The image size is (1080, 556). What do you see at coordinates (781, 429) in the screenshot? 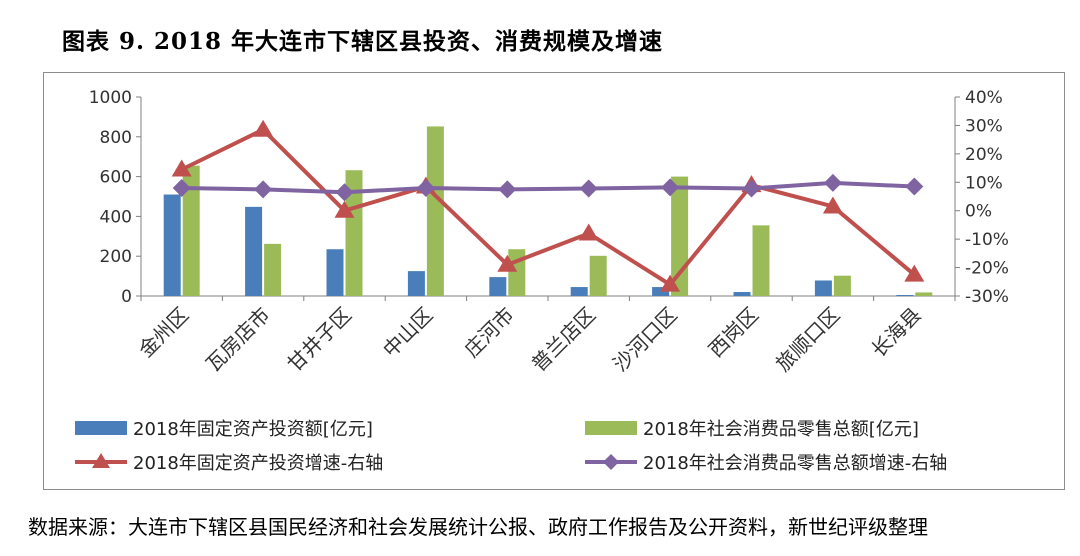
I see `legend-label: 2018年社会消费品零售总额[亿元]` at bounding box center [781, 429].